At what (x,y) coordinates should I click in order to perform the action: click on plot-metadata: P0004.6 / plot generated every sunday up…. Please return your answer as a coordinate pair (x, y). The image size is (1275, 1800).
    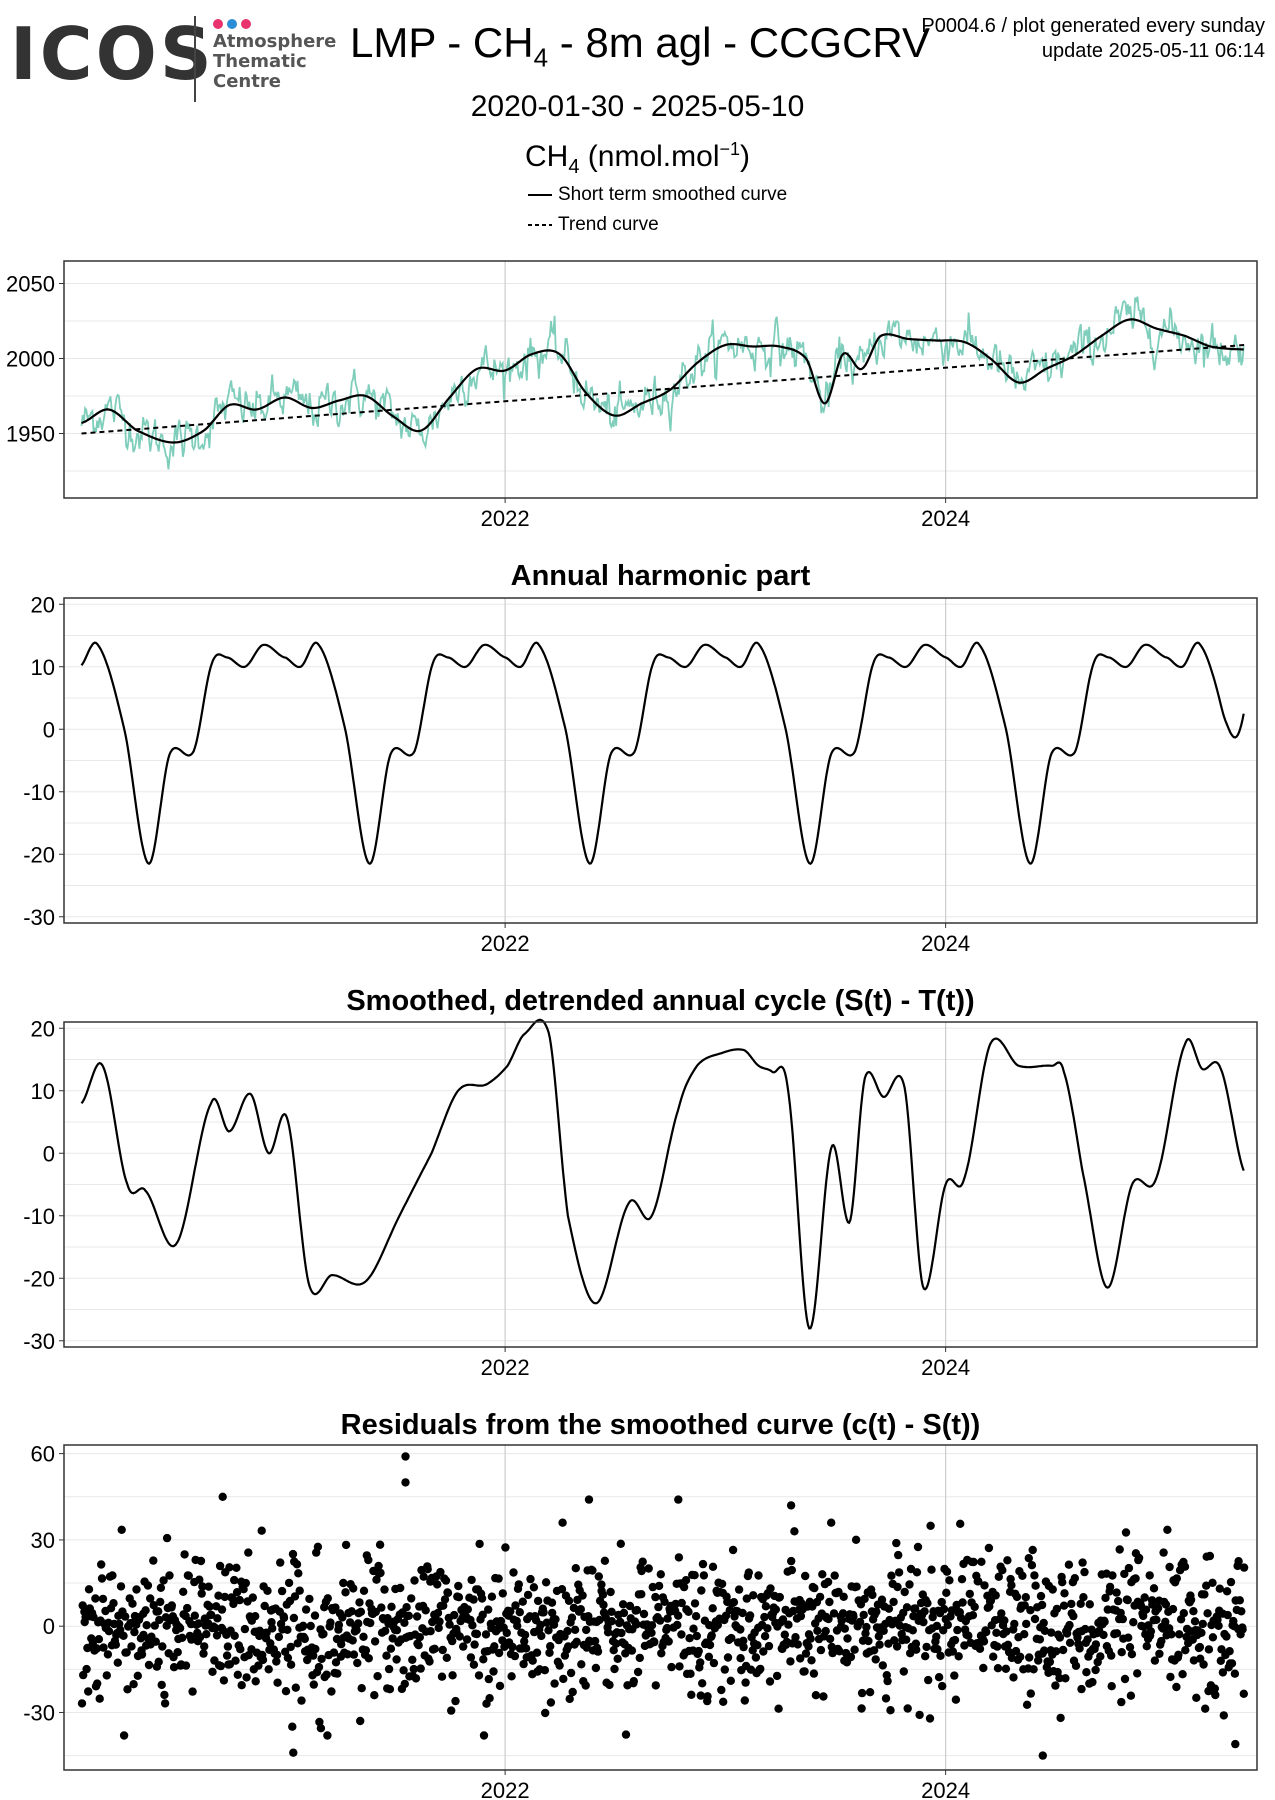
    Looking at the image, I should click on (1093, 39).